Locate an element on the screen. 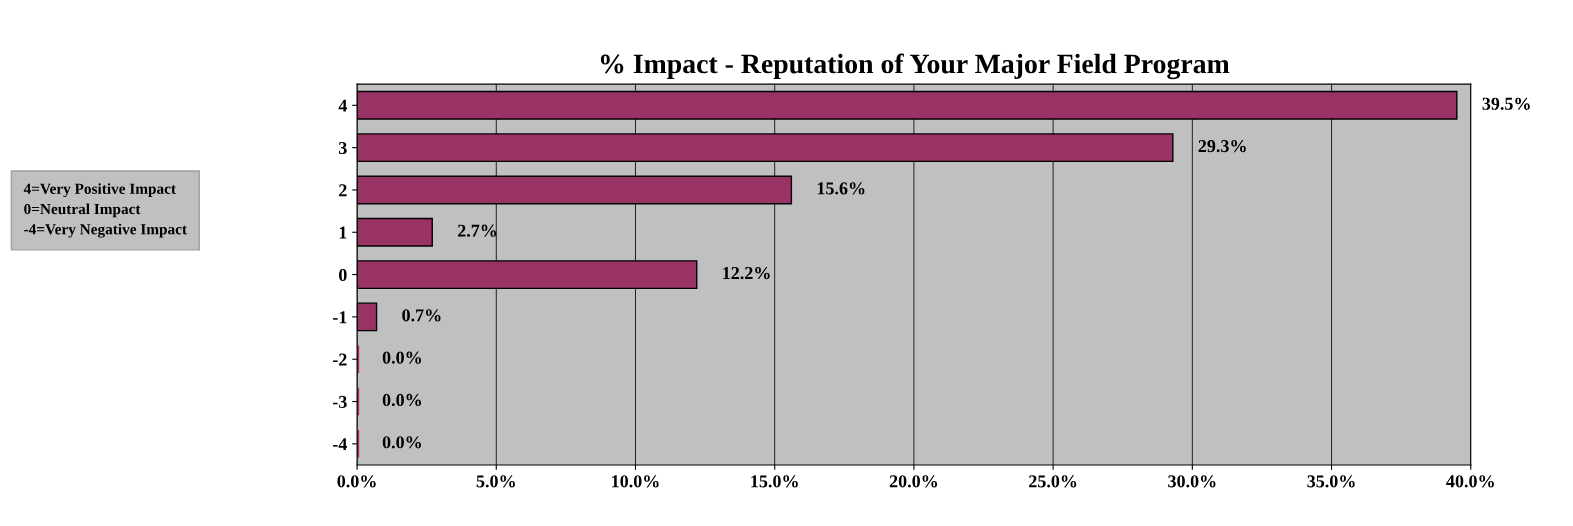 This screenshot has width=1573, height=526. y-tick-label: 0 is located at coordinates (343, 275).